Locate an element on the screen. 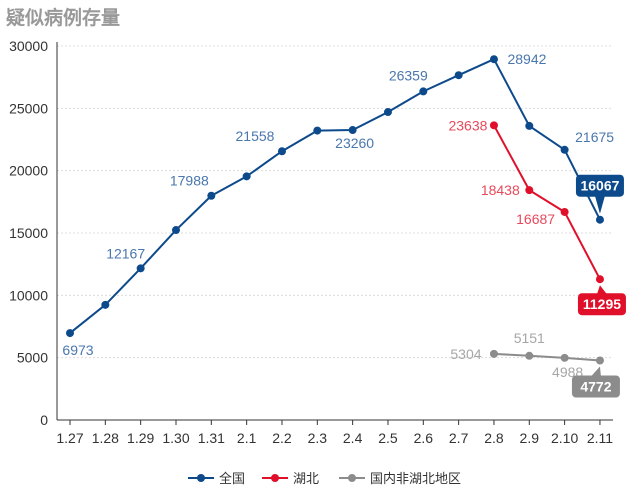 This screenshot has width=641, height=500. x-tick-label: 2.10 is located at coordinates (564, 438).